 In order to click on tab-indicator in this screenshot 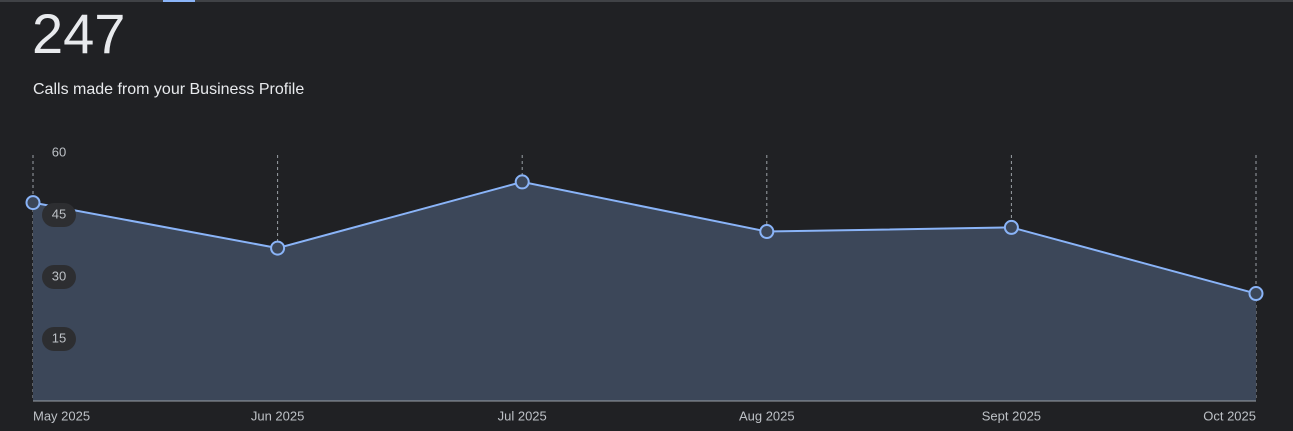, I will do `click(179, 1)`.